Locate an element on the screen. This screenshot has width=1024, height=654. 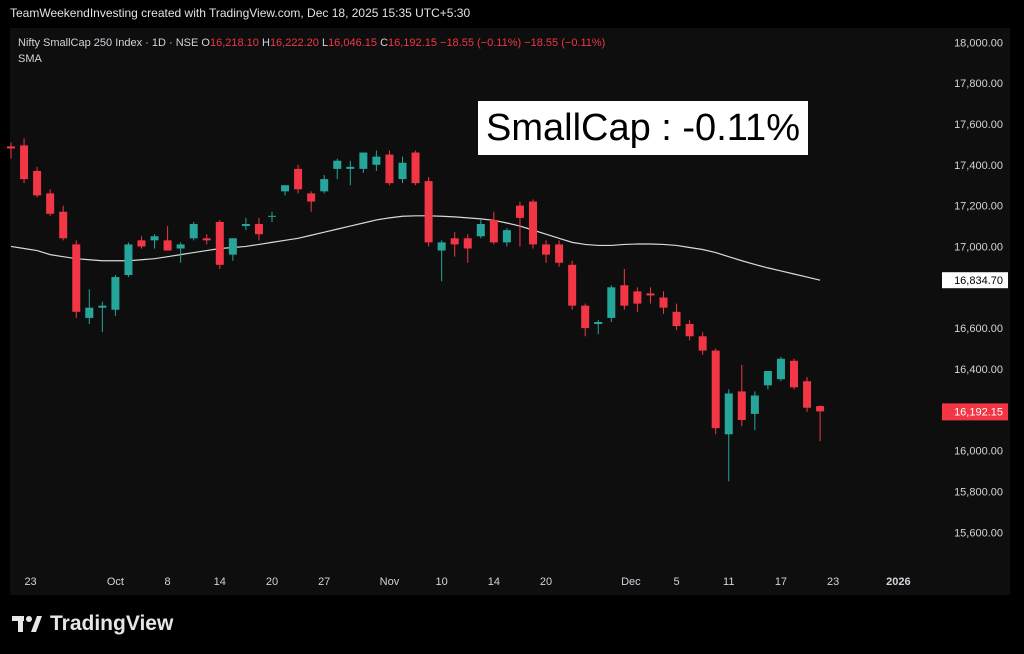
x-tick-label: Oct is located at coordinates (115, 582).